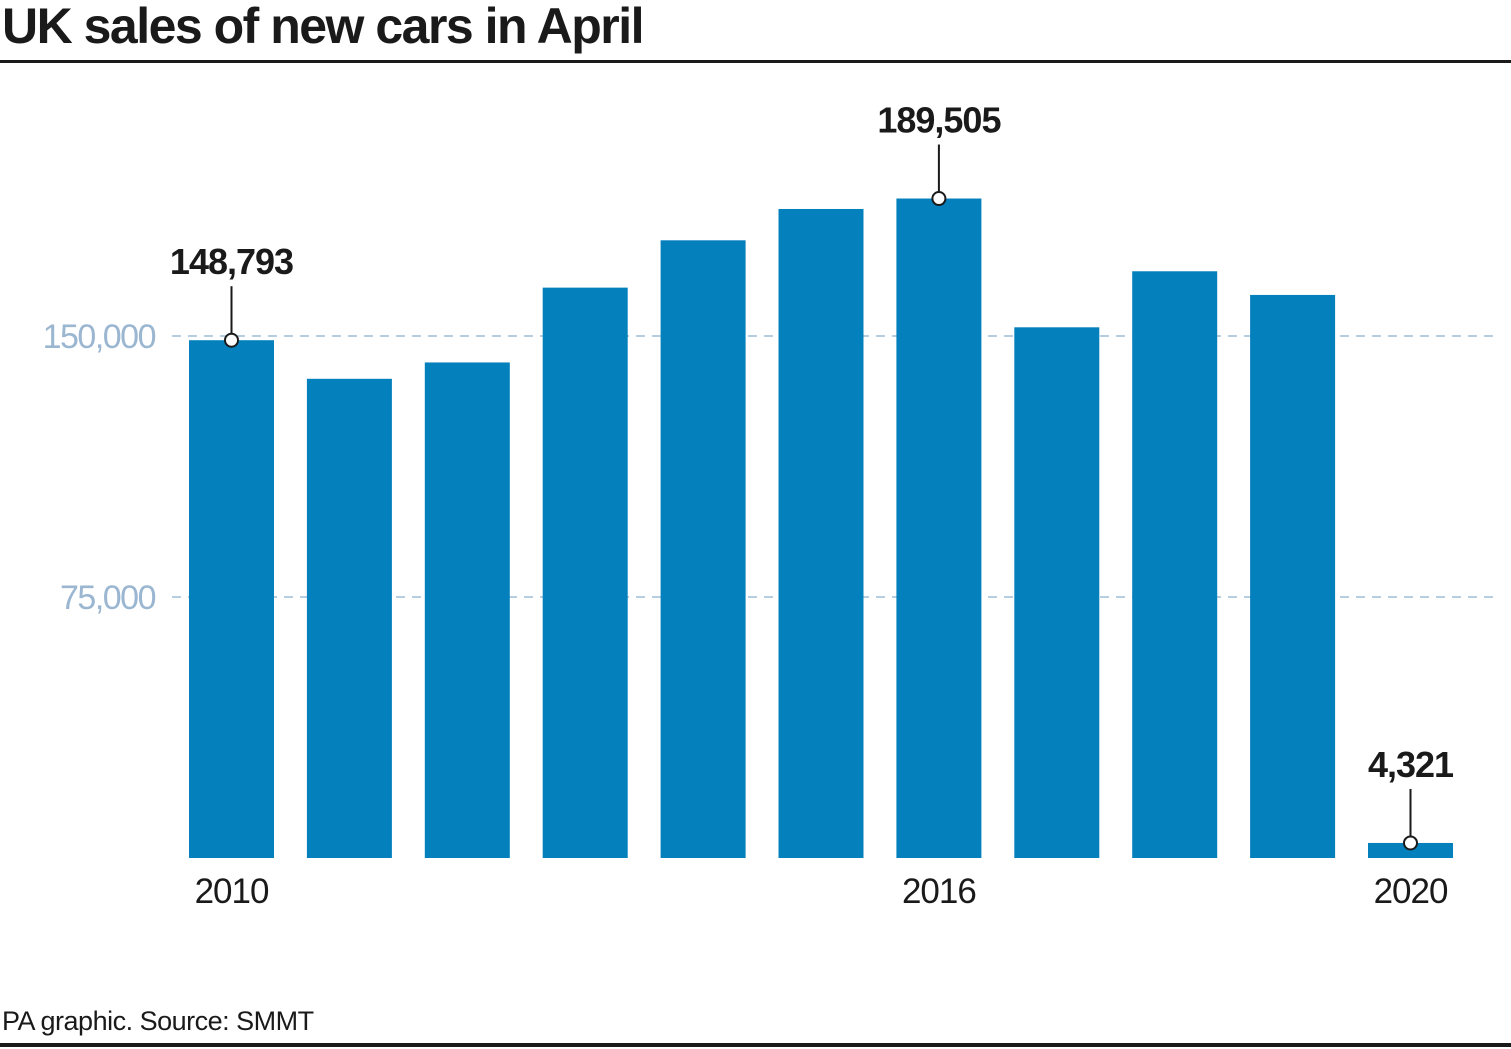  Describe the element at coordinates (585, 572) in the screenshot. I see `bar-2013` at that location.